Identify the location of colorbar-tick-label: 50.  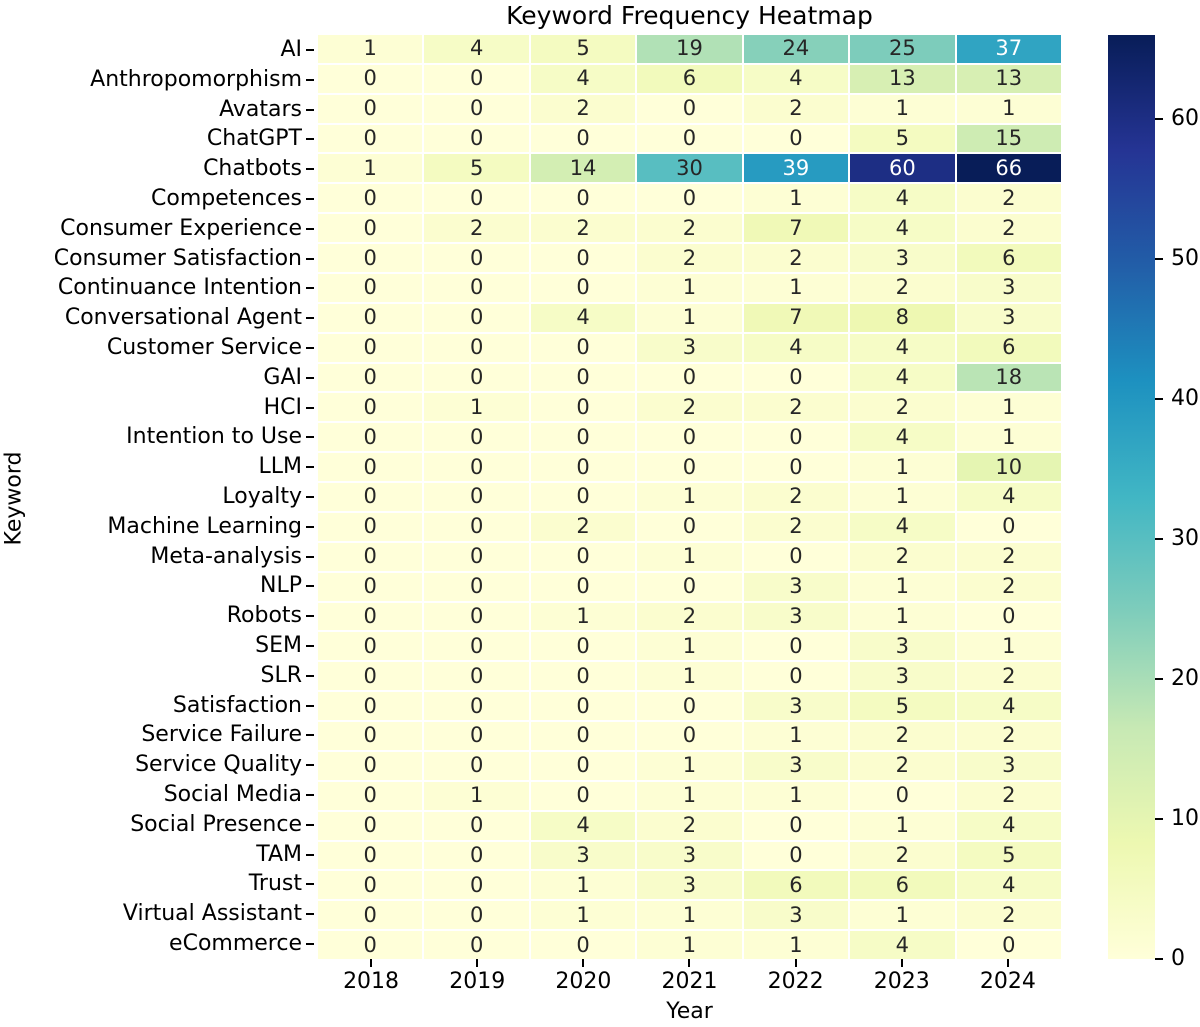
(1185, 258).